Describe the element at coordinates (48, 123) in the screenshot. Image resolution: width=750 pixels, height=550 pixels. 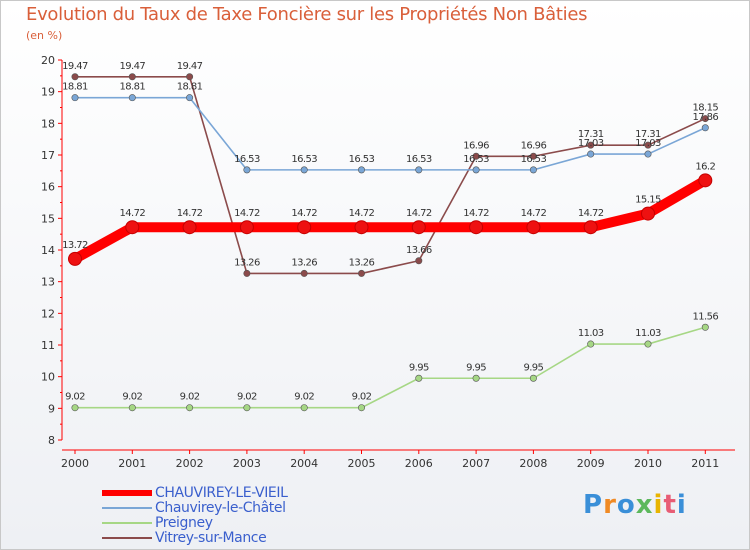
I see `y-tick-label: 18` at that location.